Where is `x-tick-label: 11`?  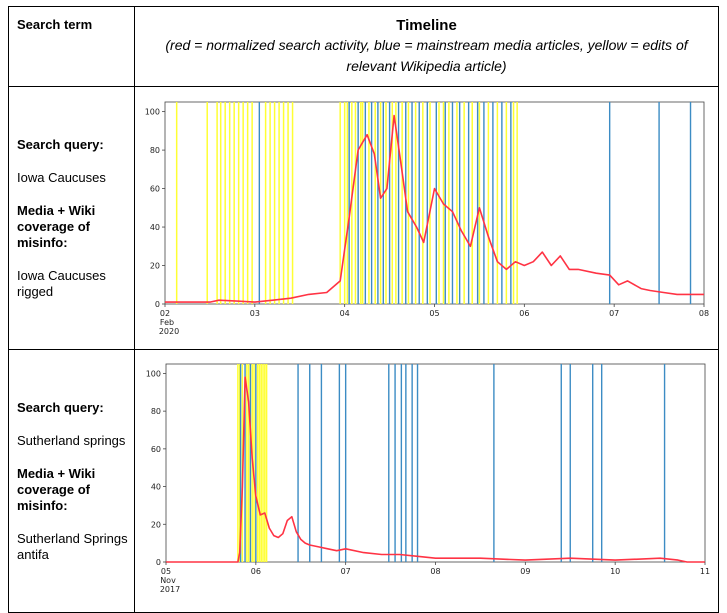
x-tick-label: 11 is located at coordinates (705, 571).